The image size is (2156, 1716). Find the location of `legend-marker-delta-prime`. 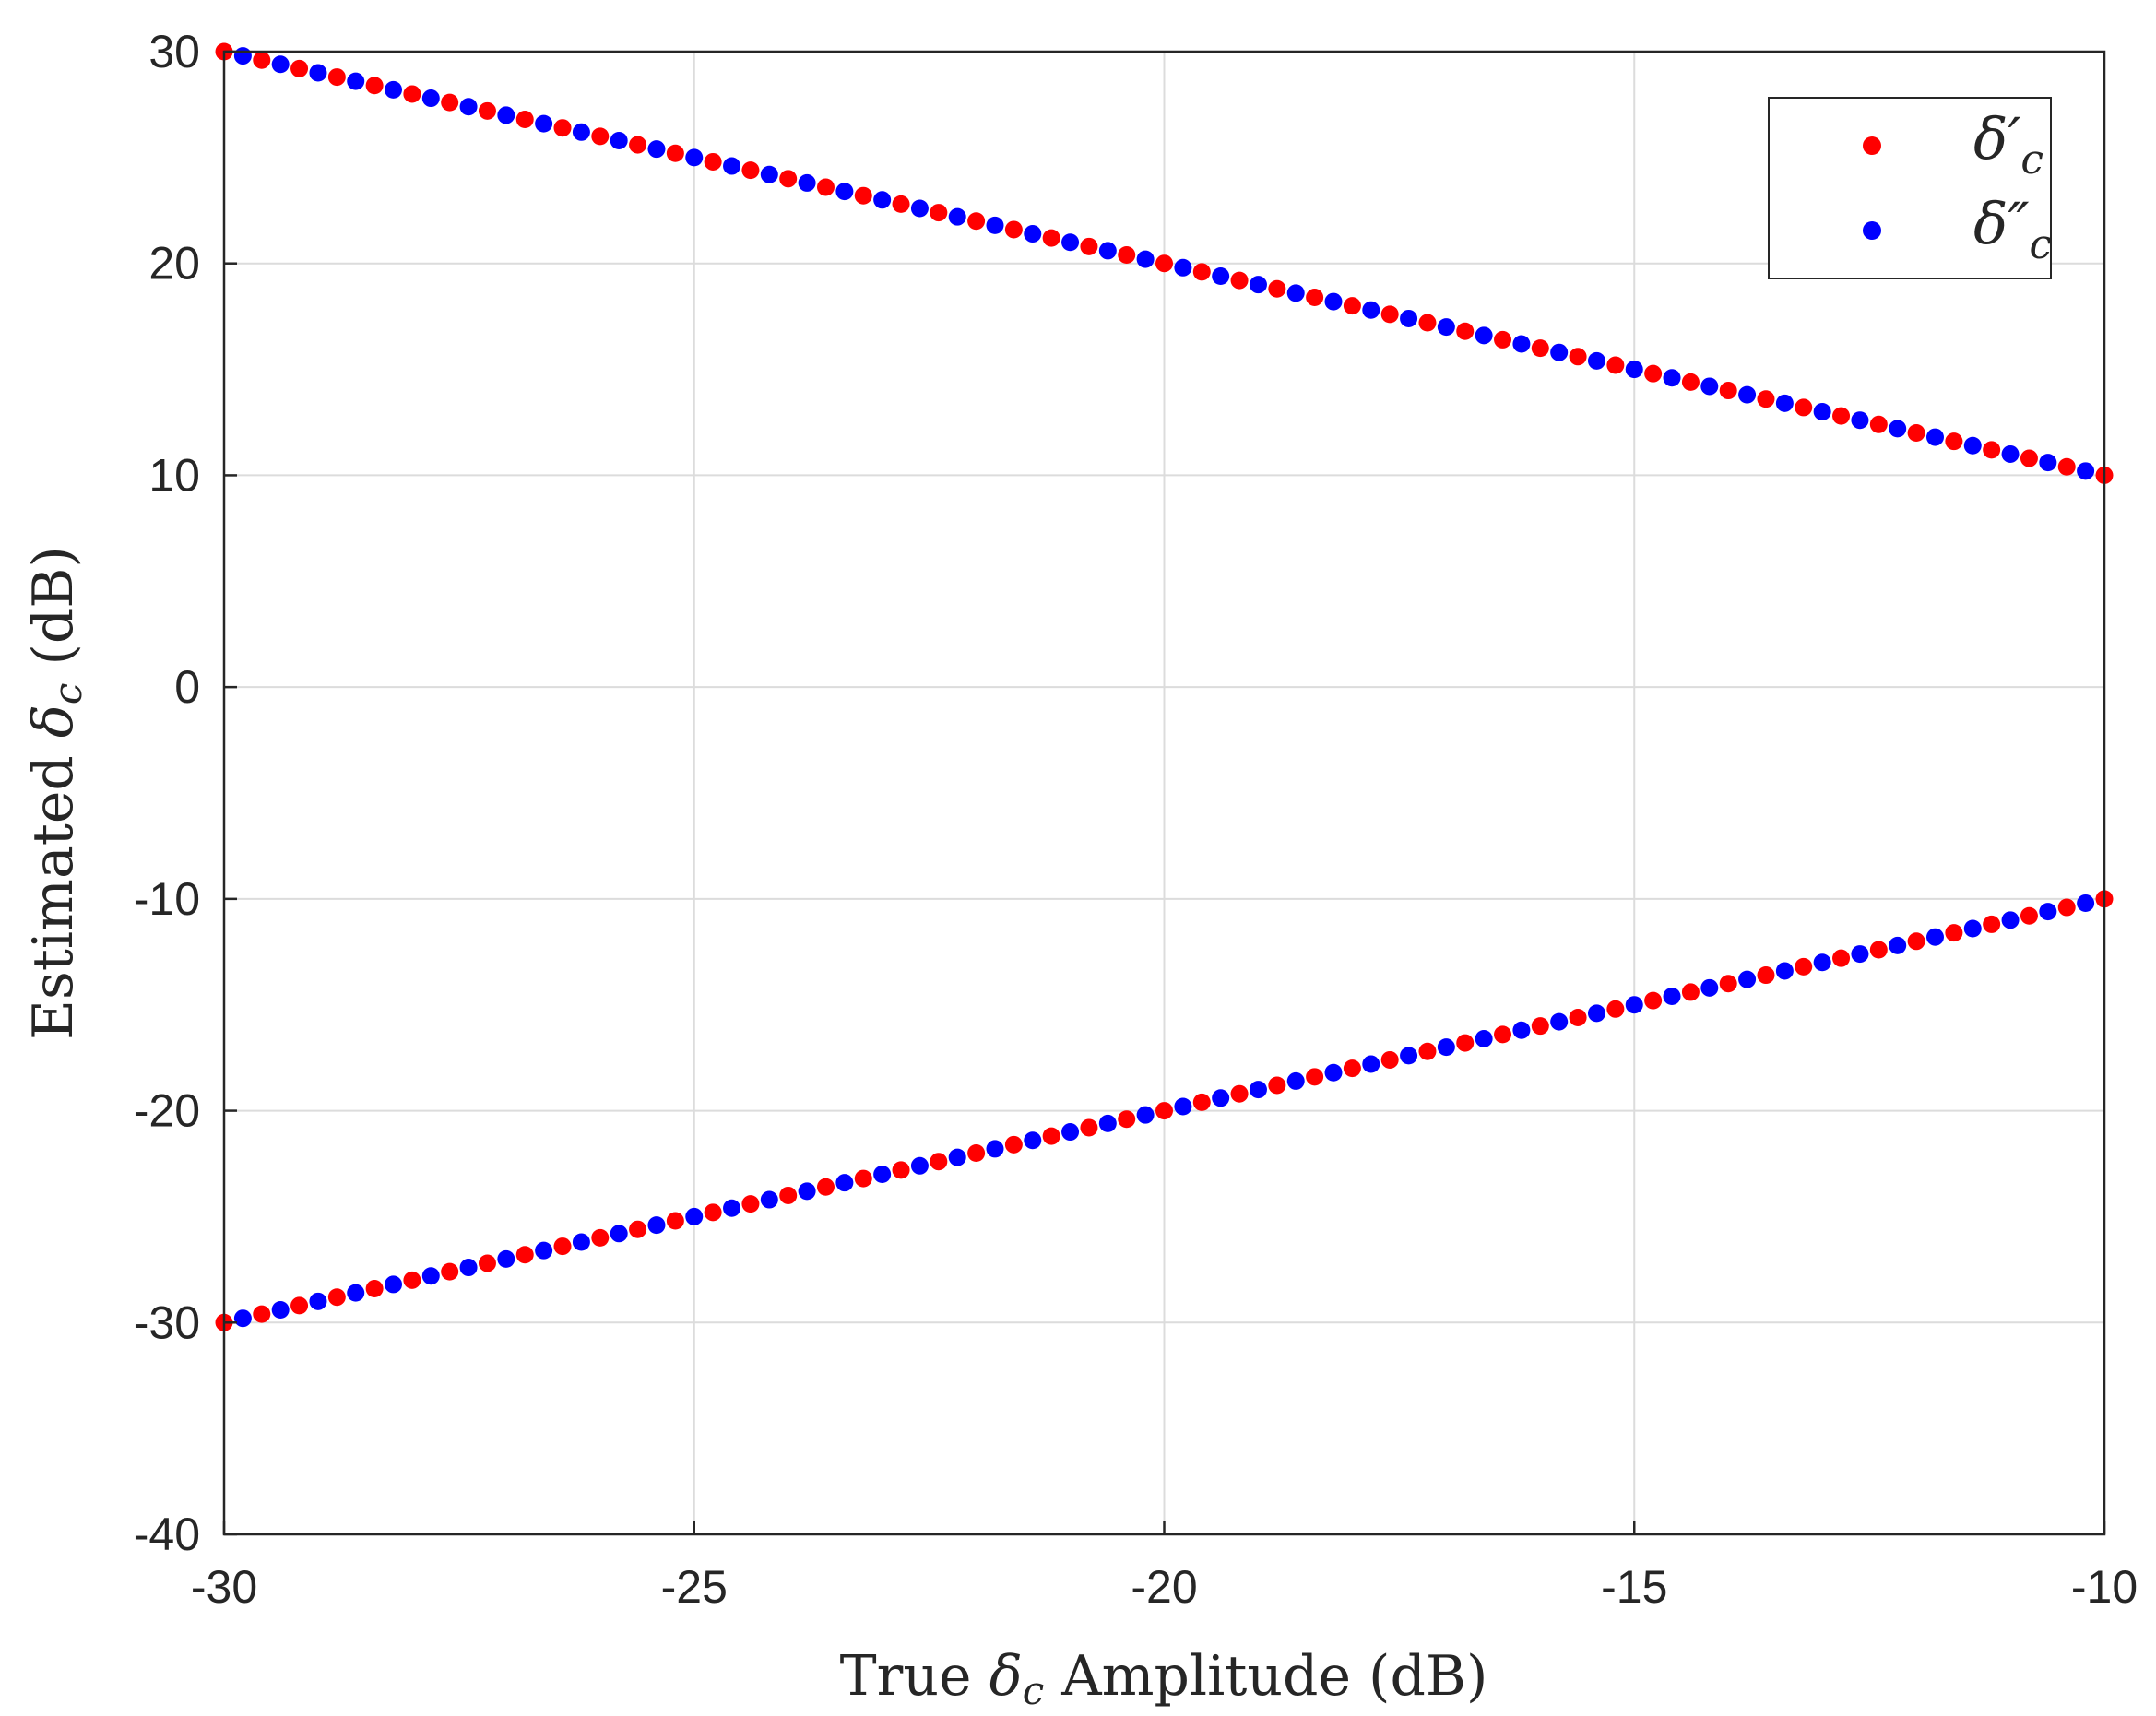

legend-marker-delta-prime is located at coordinates (1872, 145).